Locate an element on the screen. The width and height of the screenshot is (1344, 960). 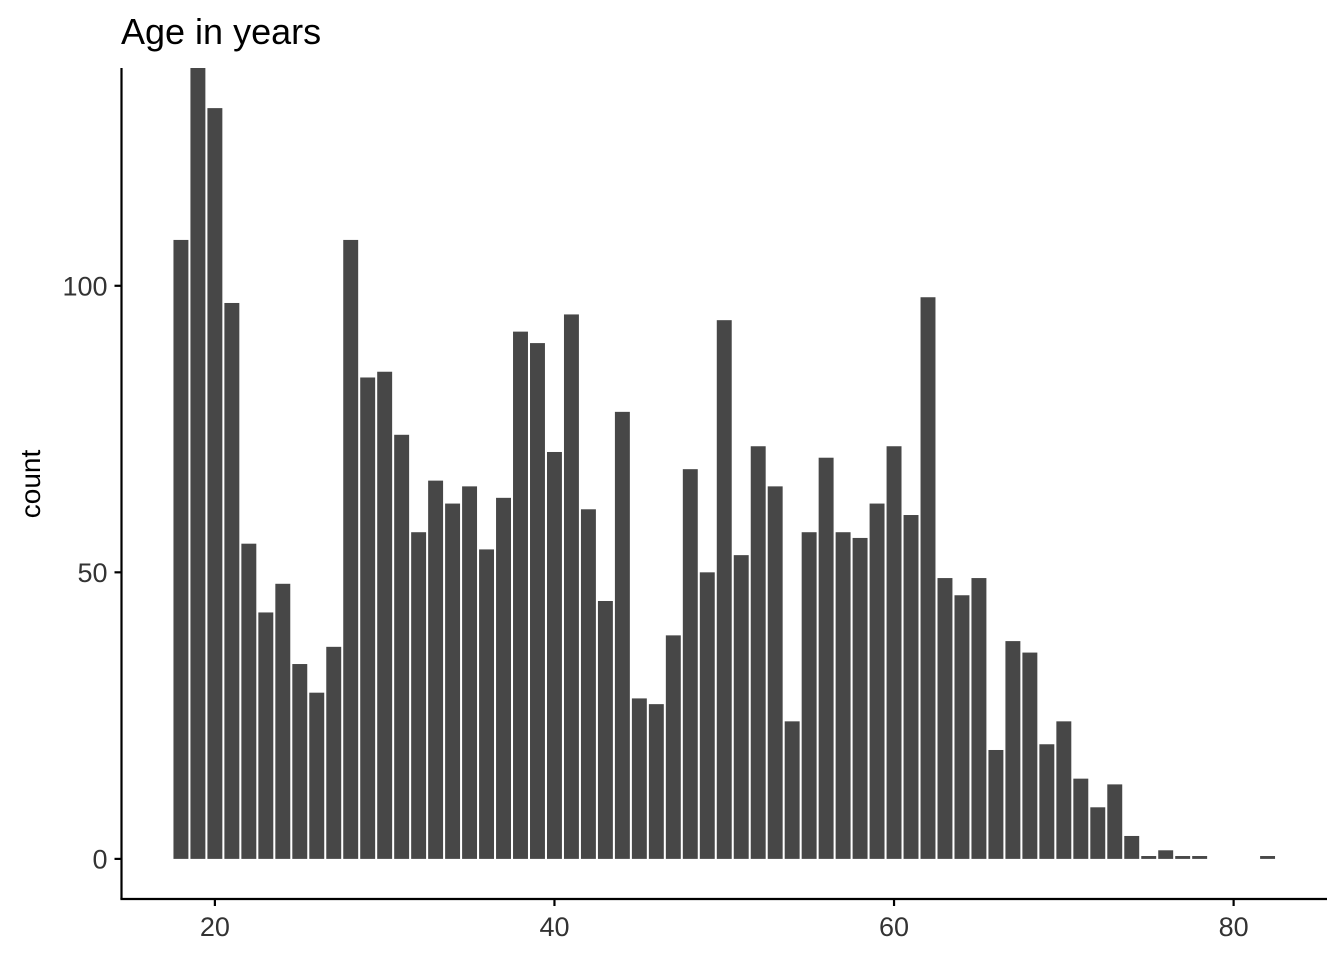
y-axis-ticks: 0 50 100 is located at coordinates (92, 572).